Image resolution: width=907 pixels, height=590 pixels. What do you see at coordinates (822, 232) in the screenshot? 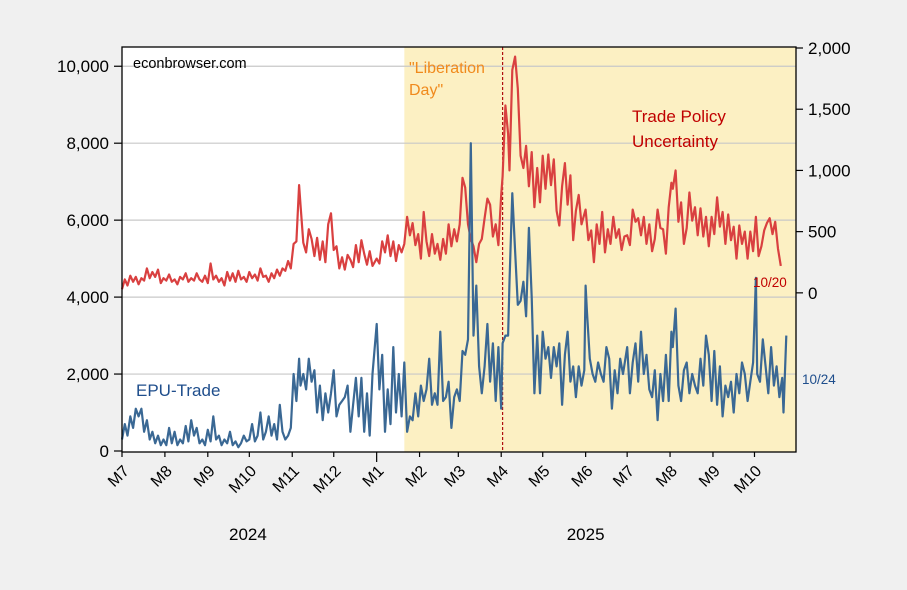
I see `right-tick-label: 500` at bounding box center [822, 232].